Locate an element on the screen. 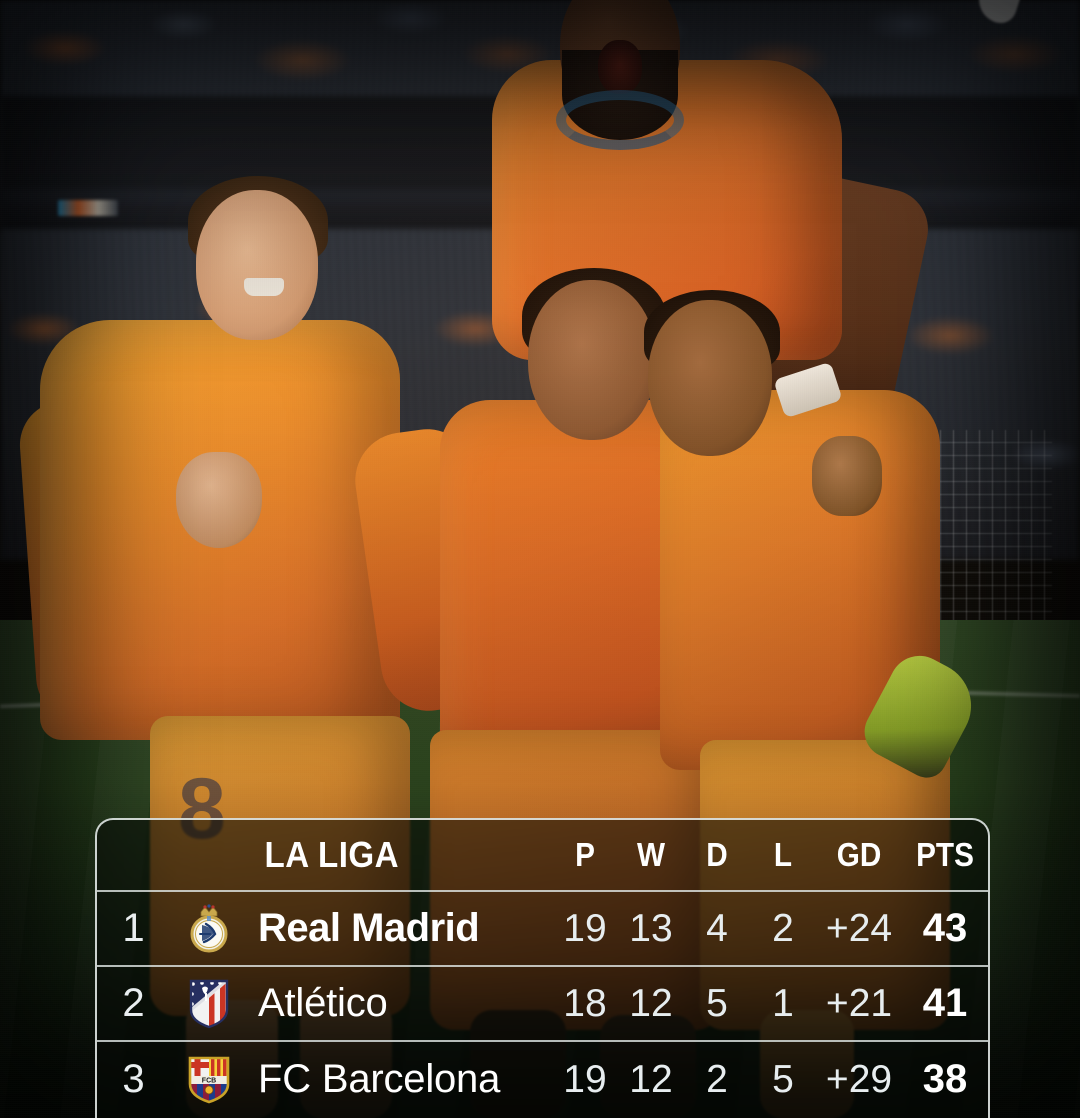 Image resolution: width=1080 pixels, height=1118 pixels. row-points: 43 is located at coordinates (945, 928).